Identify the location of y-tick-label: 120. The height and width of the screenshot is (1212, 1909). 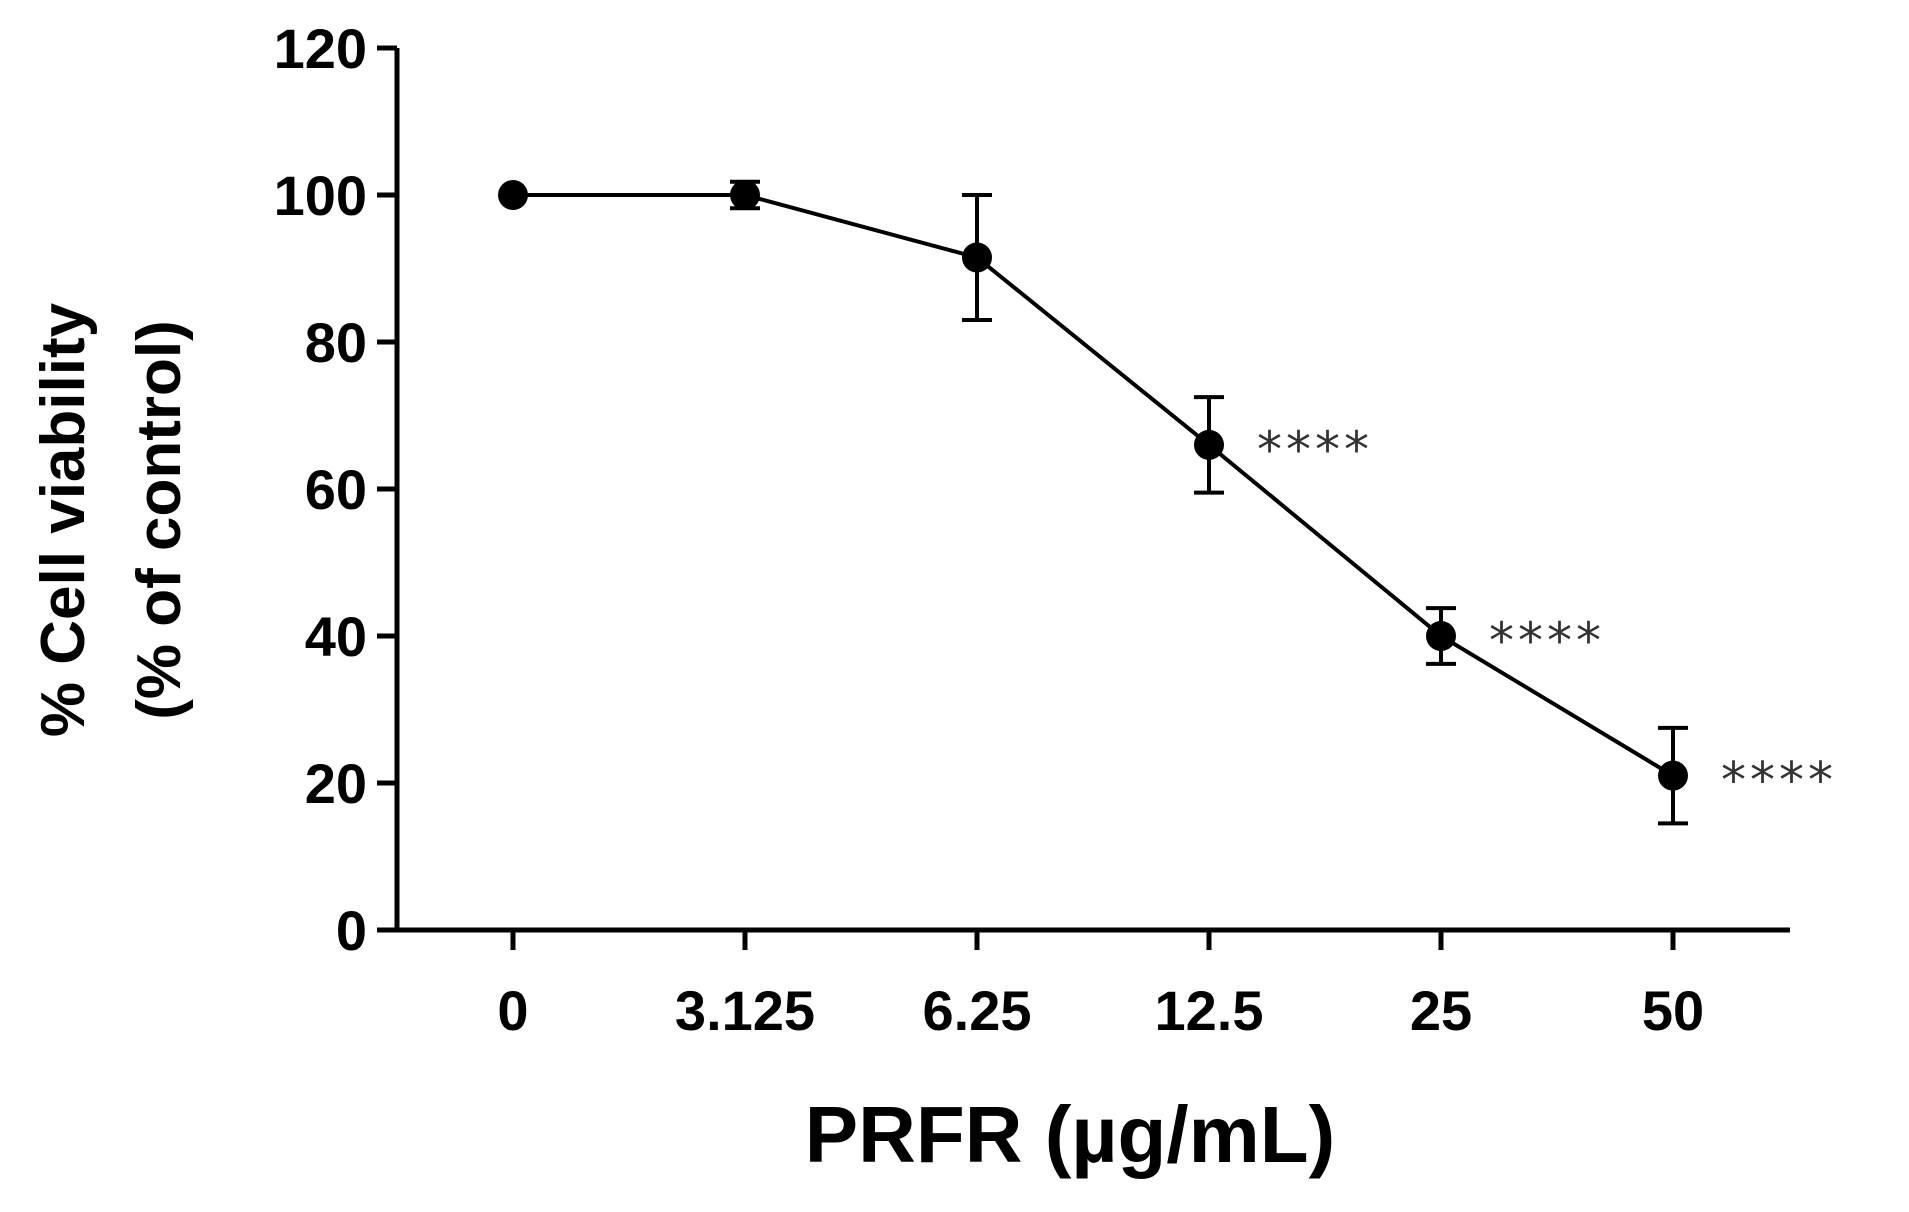
(320, 48).